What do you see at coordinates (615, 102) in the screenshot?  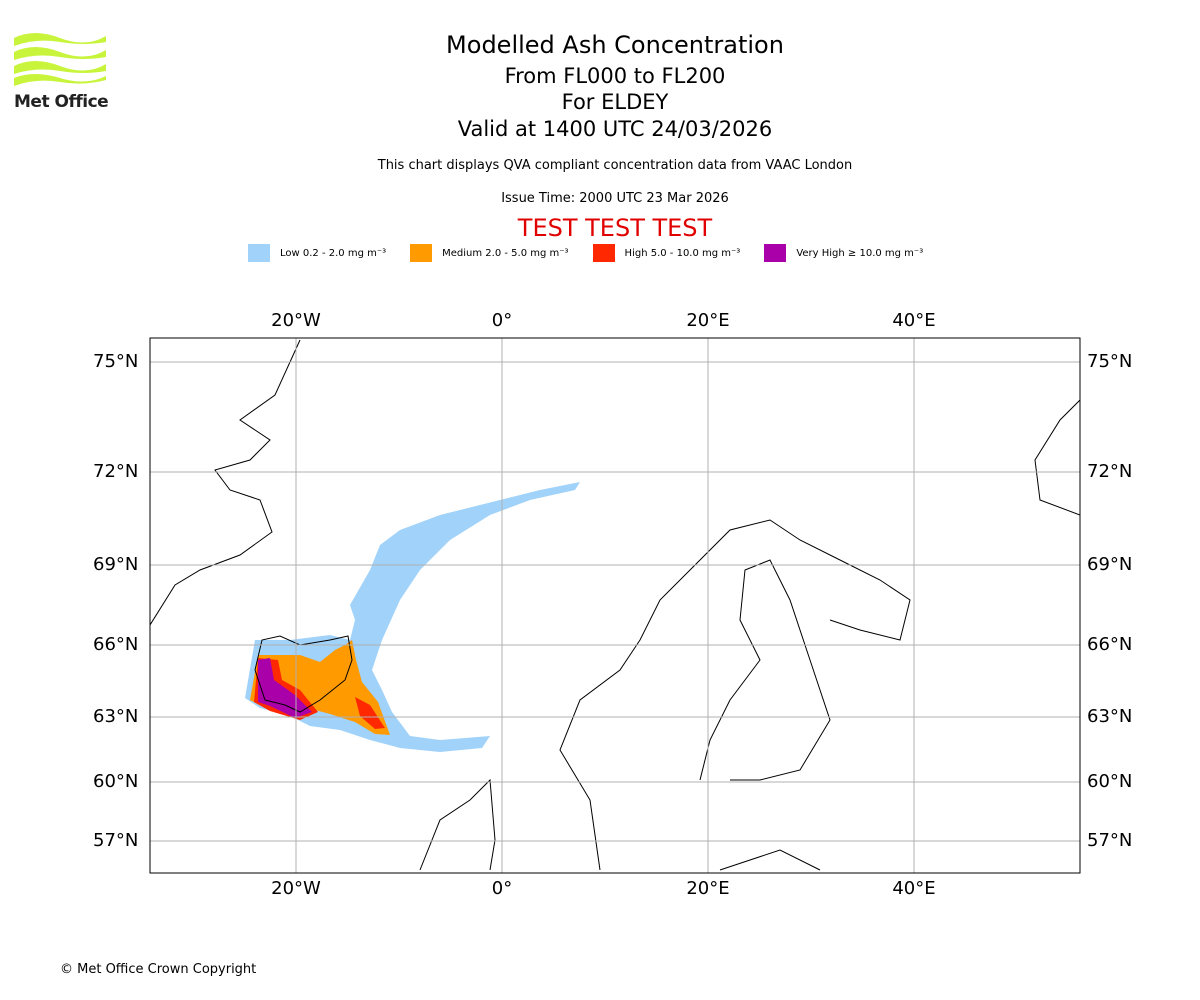 I see `volcano-name: For ELDEY` at bounding box center [615, 102].